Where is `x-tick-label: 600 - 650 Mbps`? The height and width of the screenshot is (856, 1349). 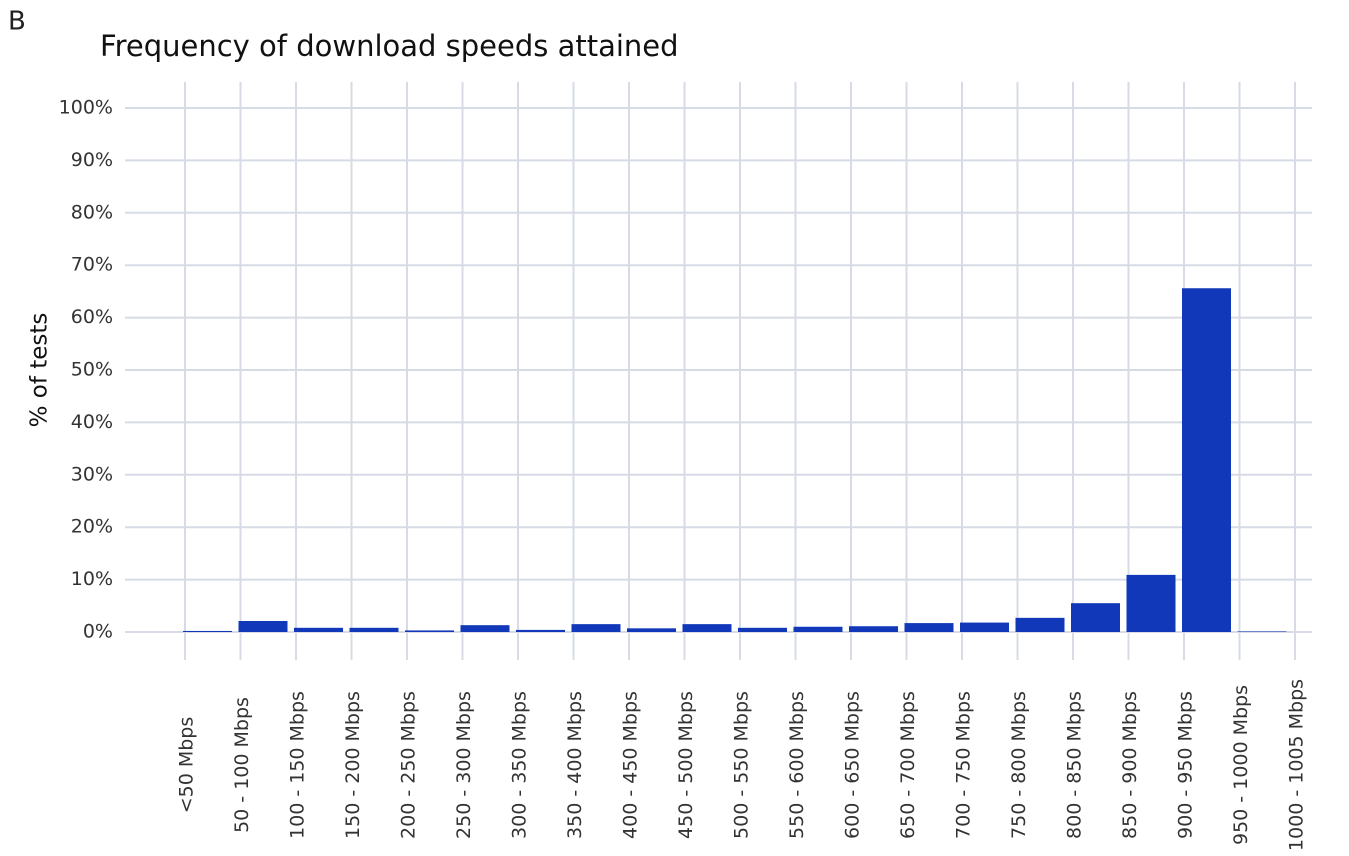 x-tick-label: 600 - 650 Mbps is located at coordinates (853, 765).